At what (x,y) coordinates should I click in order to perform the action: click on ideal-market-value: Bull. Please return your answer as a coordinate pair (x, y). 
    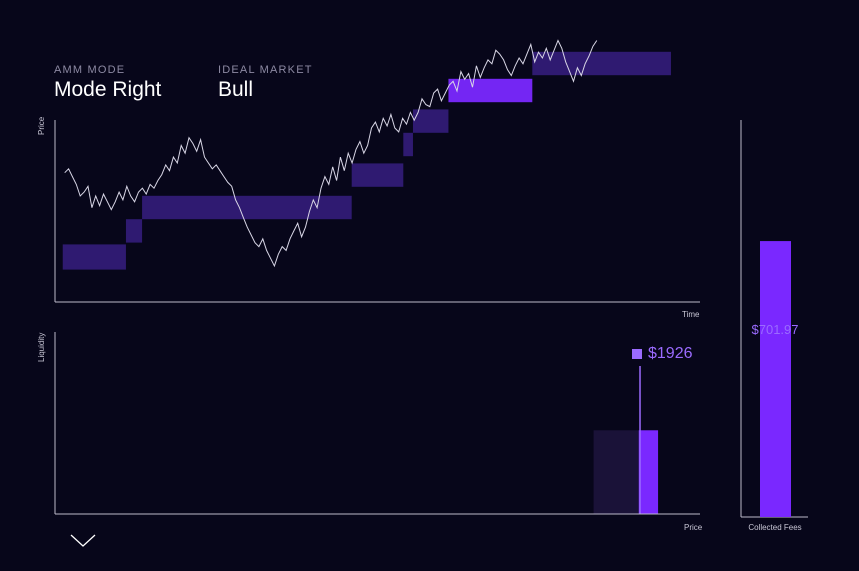
    Looking at the image, I should click on (236, 89).